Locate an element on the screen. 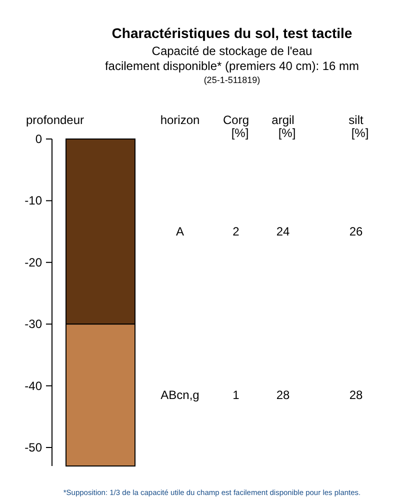  text: 26 is located at coordinates (356, 231).